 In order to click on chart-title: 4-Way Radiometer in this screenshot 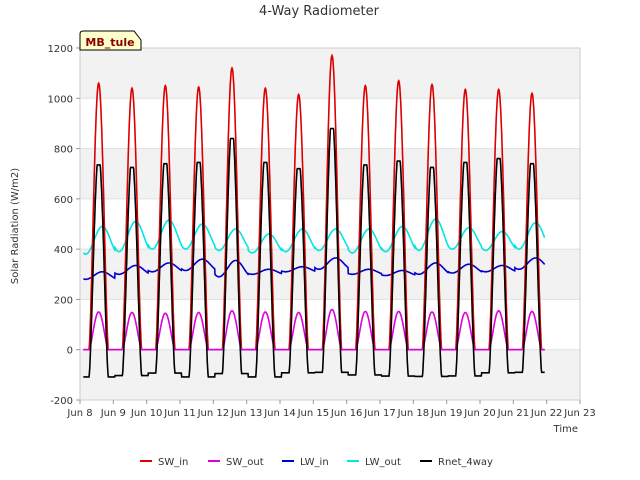, I will do `click(319, 11)`.